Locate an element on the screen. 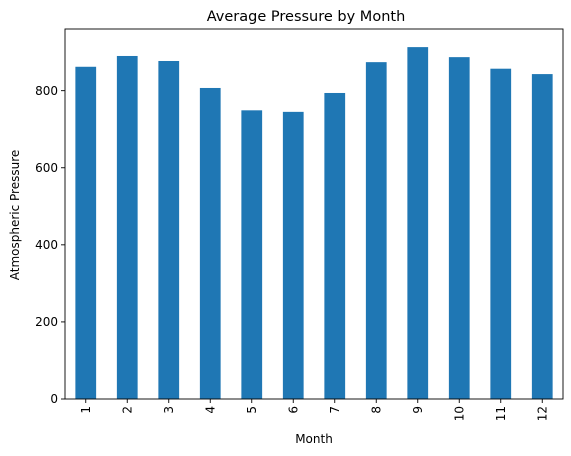 The width and height of the screenshot is (571, 456). x-tick-label: 8 is located at coordinates (376, 410).